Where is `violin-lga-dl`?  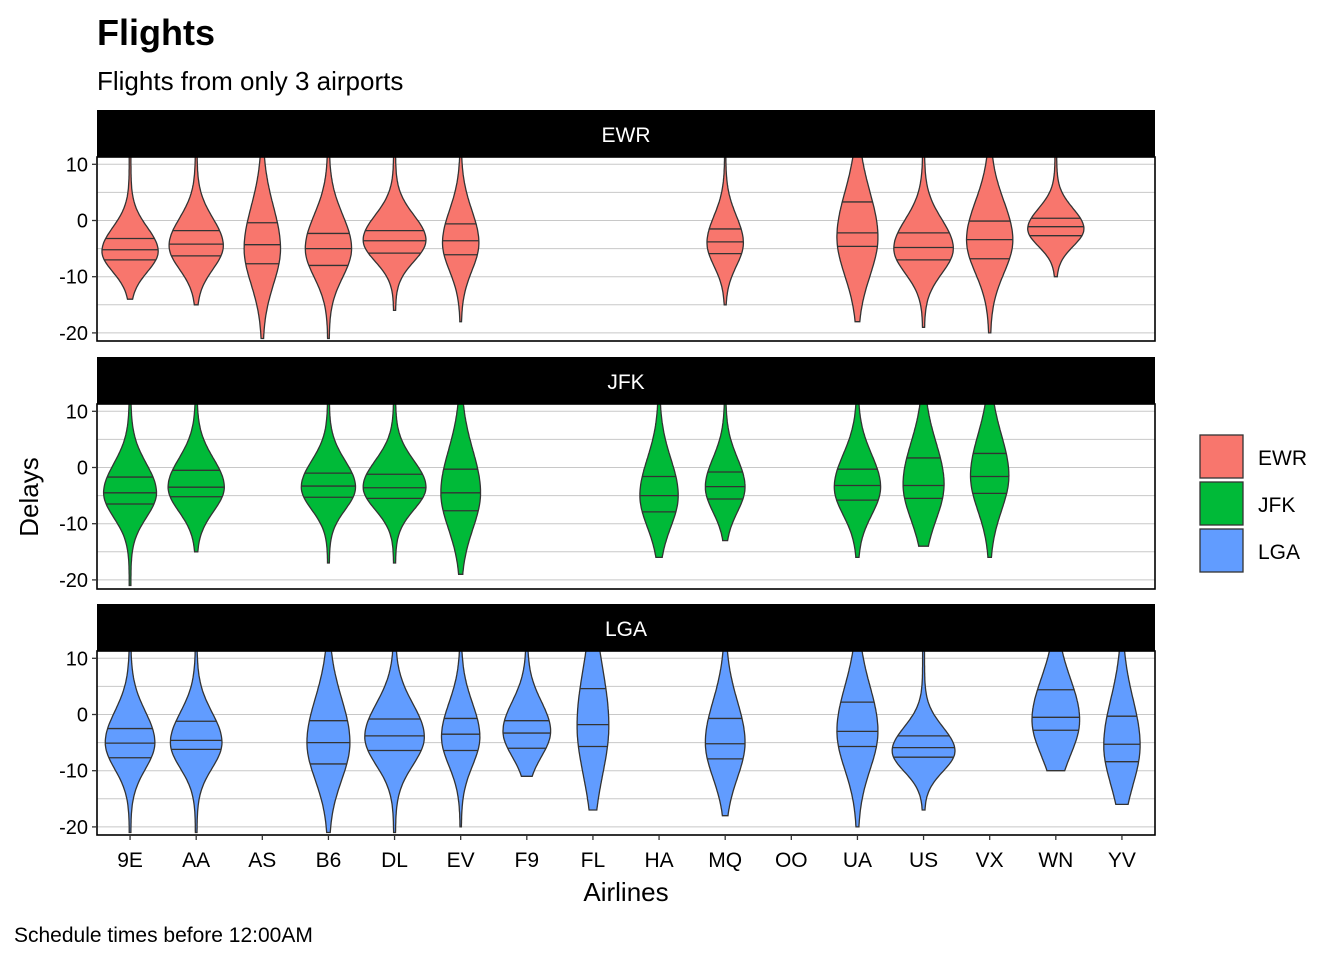 violin-lga-dl is located at coordinates (394, 742).